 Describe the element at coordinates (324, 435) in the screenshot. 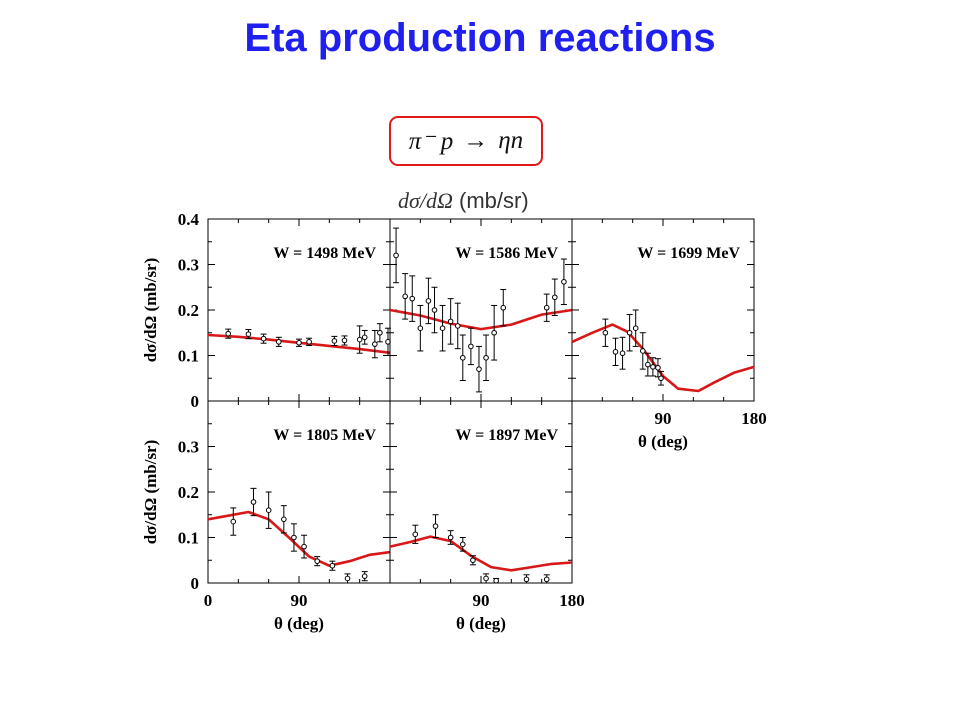

I see `panel-label: W = 1805 MeV` at that location.